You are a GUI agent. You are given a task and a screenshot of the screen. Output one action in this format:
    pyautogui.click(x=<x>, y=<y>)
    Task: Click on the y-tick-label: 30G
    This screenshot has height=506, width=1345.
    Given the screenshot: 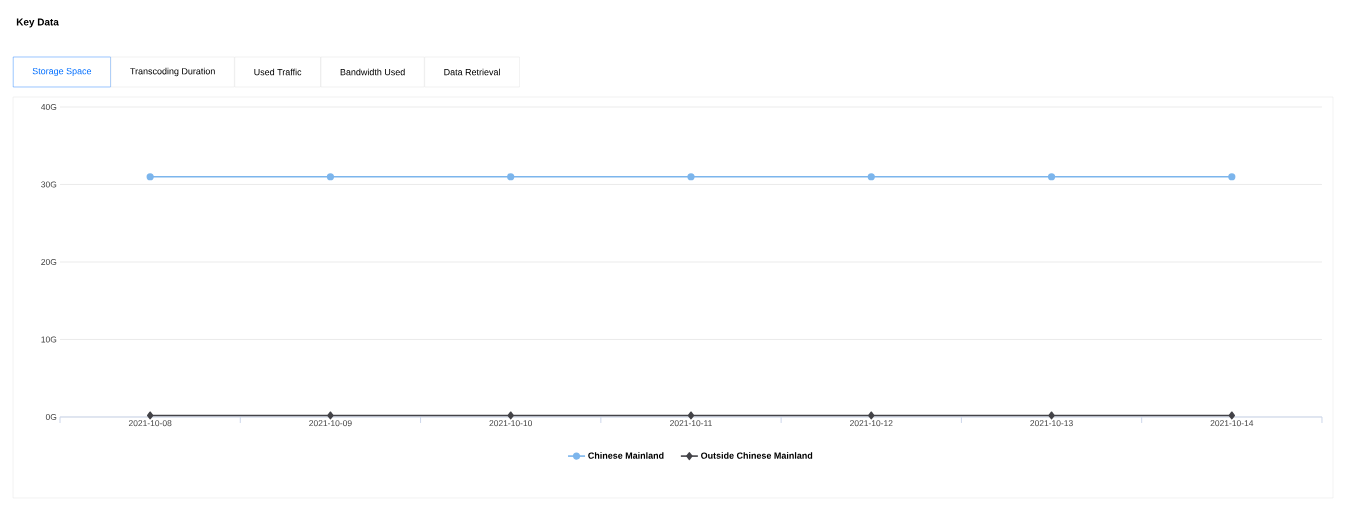 What is the action you would take?
    pyautogui.click(x=49, y=184)
    